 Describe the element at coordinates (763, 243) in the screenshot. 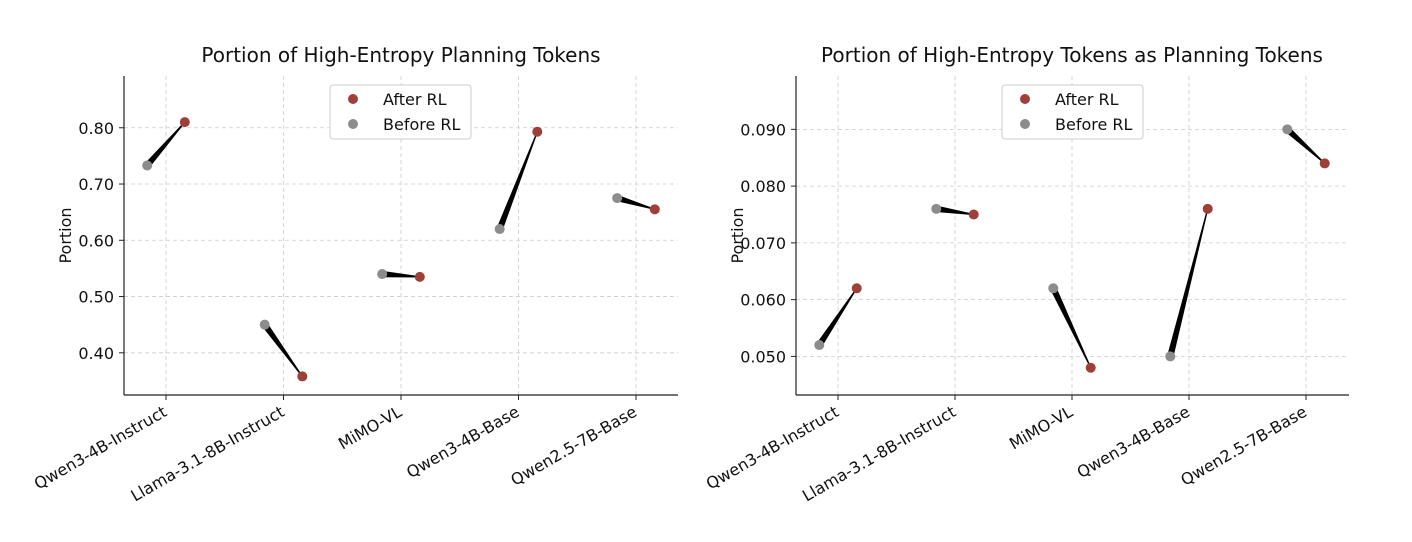

I see `y-tick-label: 0.070` at that location.